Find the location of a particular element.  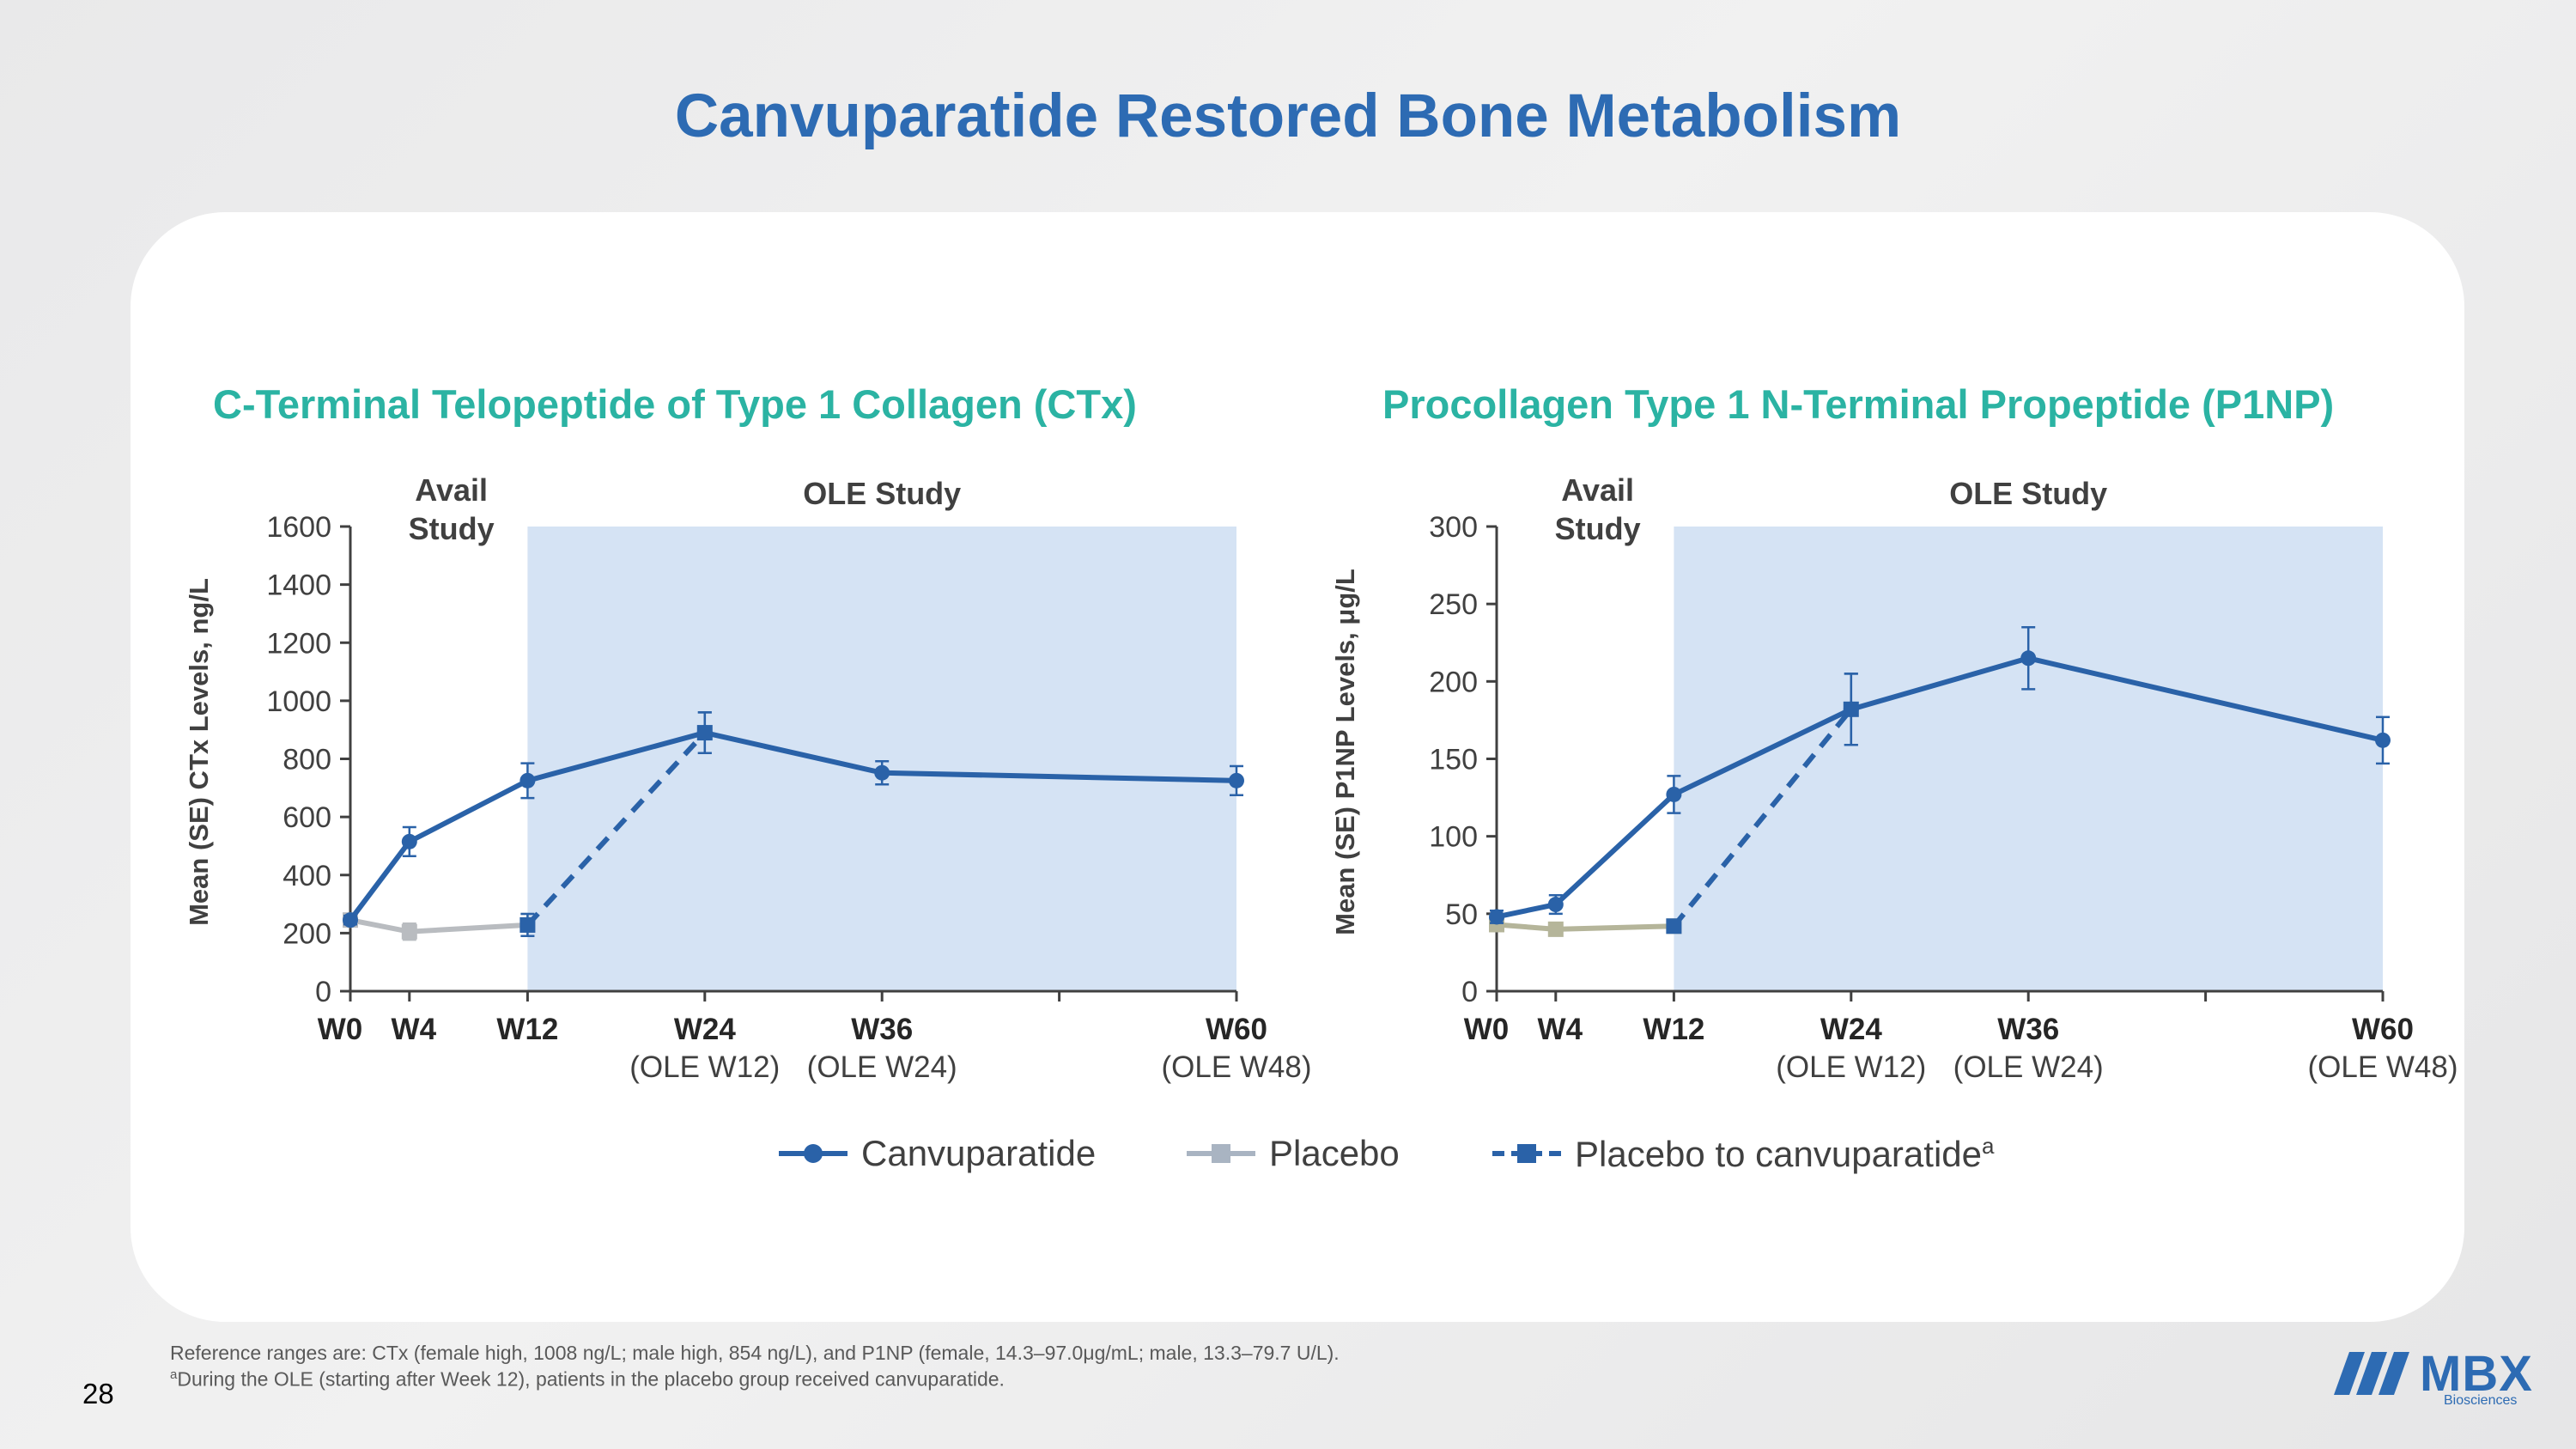

y-tick-label: 1400 is located at coordinates (298, 585).